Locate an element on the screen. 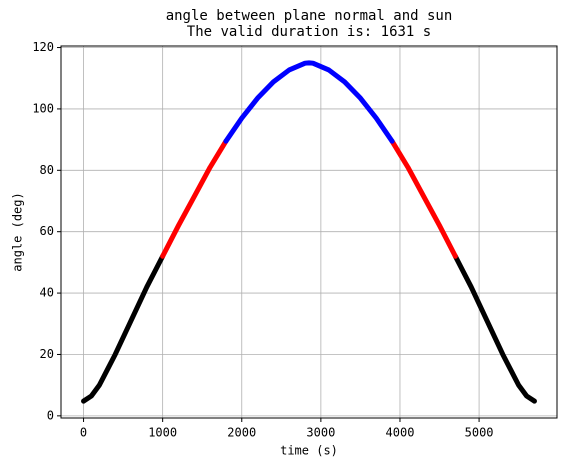 The height and width of the screenshot is (466, 565). x-tick-label: 0 is located at coordinates (83, 433).